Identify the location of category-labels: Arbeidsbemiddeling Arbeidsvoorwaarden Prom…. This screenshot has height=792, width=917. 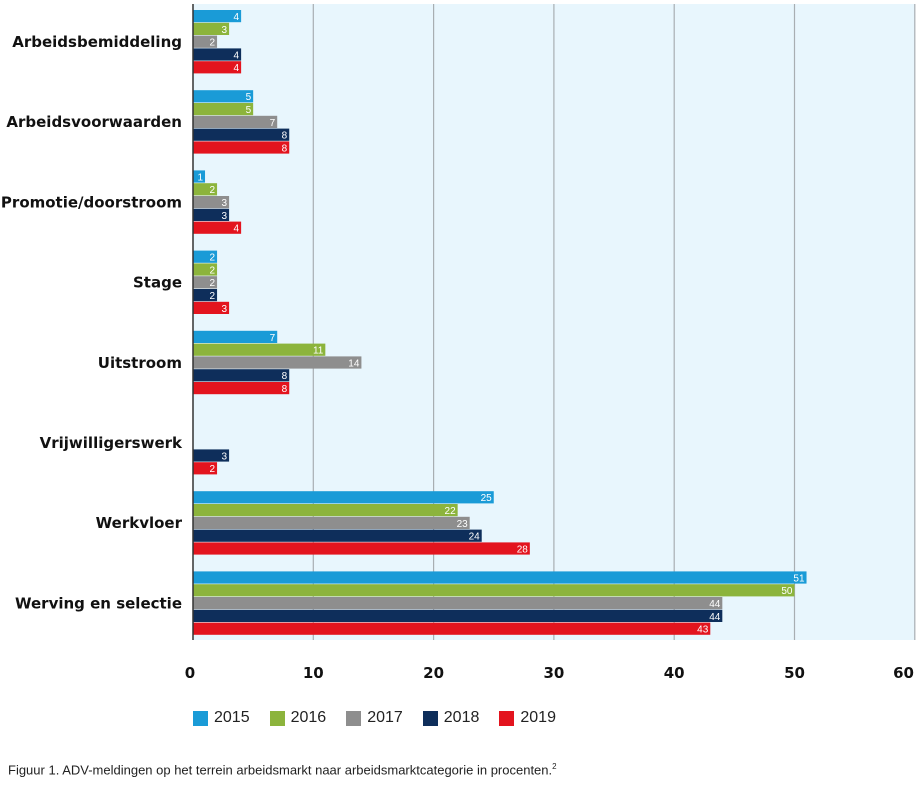
(92, 322).